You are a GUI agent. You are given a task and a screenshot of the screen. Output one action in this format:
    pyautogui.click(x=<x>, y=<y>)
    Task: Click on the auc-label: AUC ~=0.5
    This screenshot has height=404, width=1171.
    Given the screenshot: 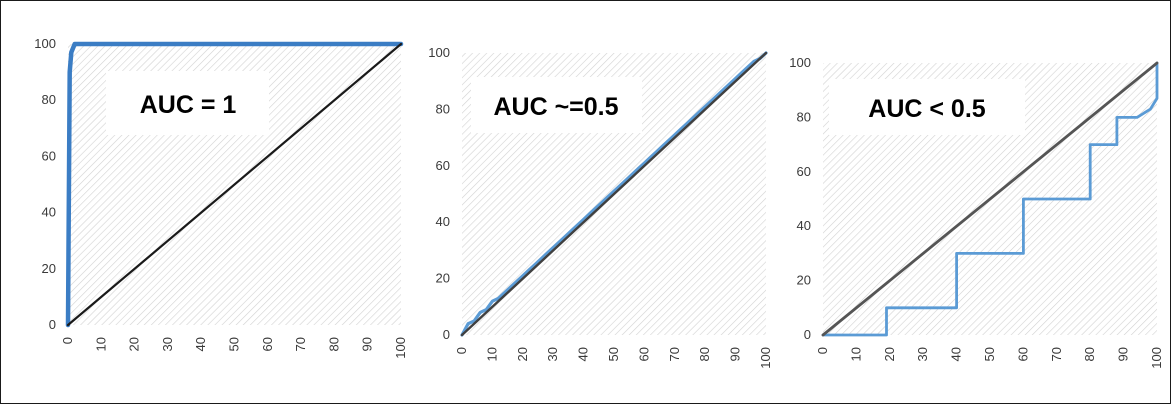 What is the action you would take?
    pyautogui.click(x=555, y=107)
    